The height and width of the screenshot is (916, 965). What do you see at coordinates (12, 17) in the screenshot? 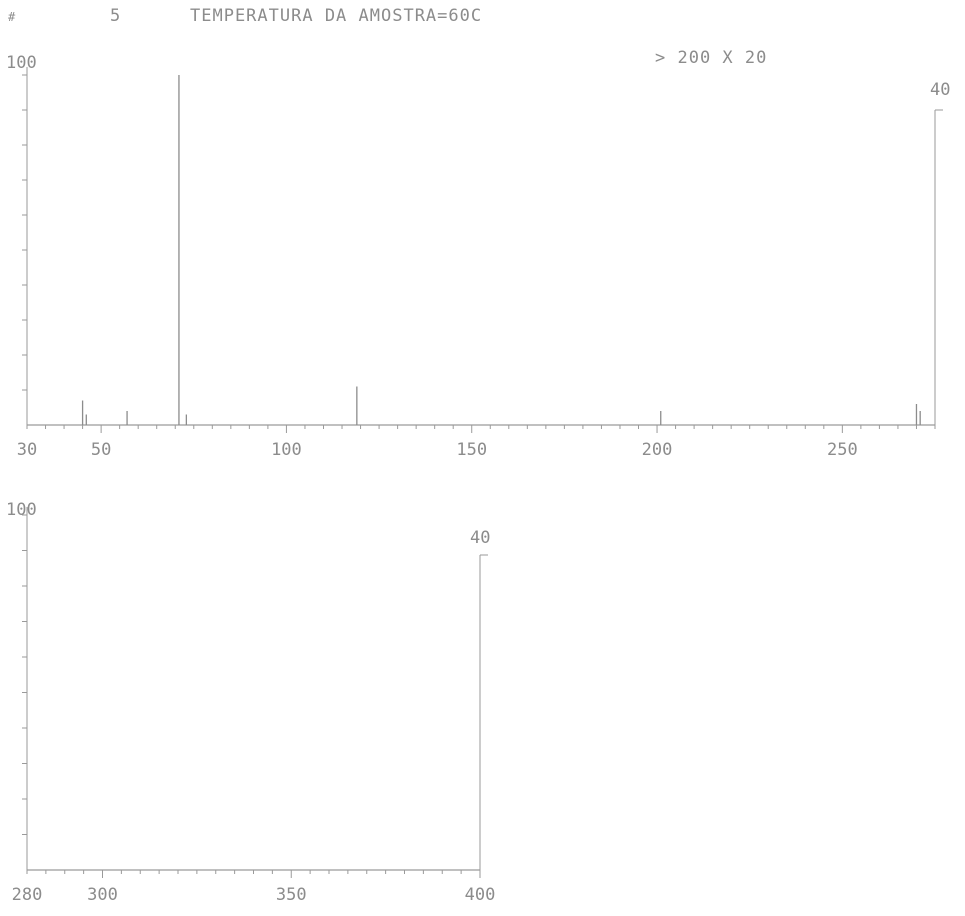
I see `header-hash: #` at bounding box center [12, 17].